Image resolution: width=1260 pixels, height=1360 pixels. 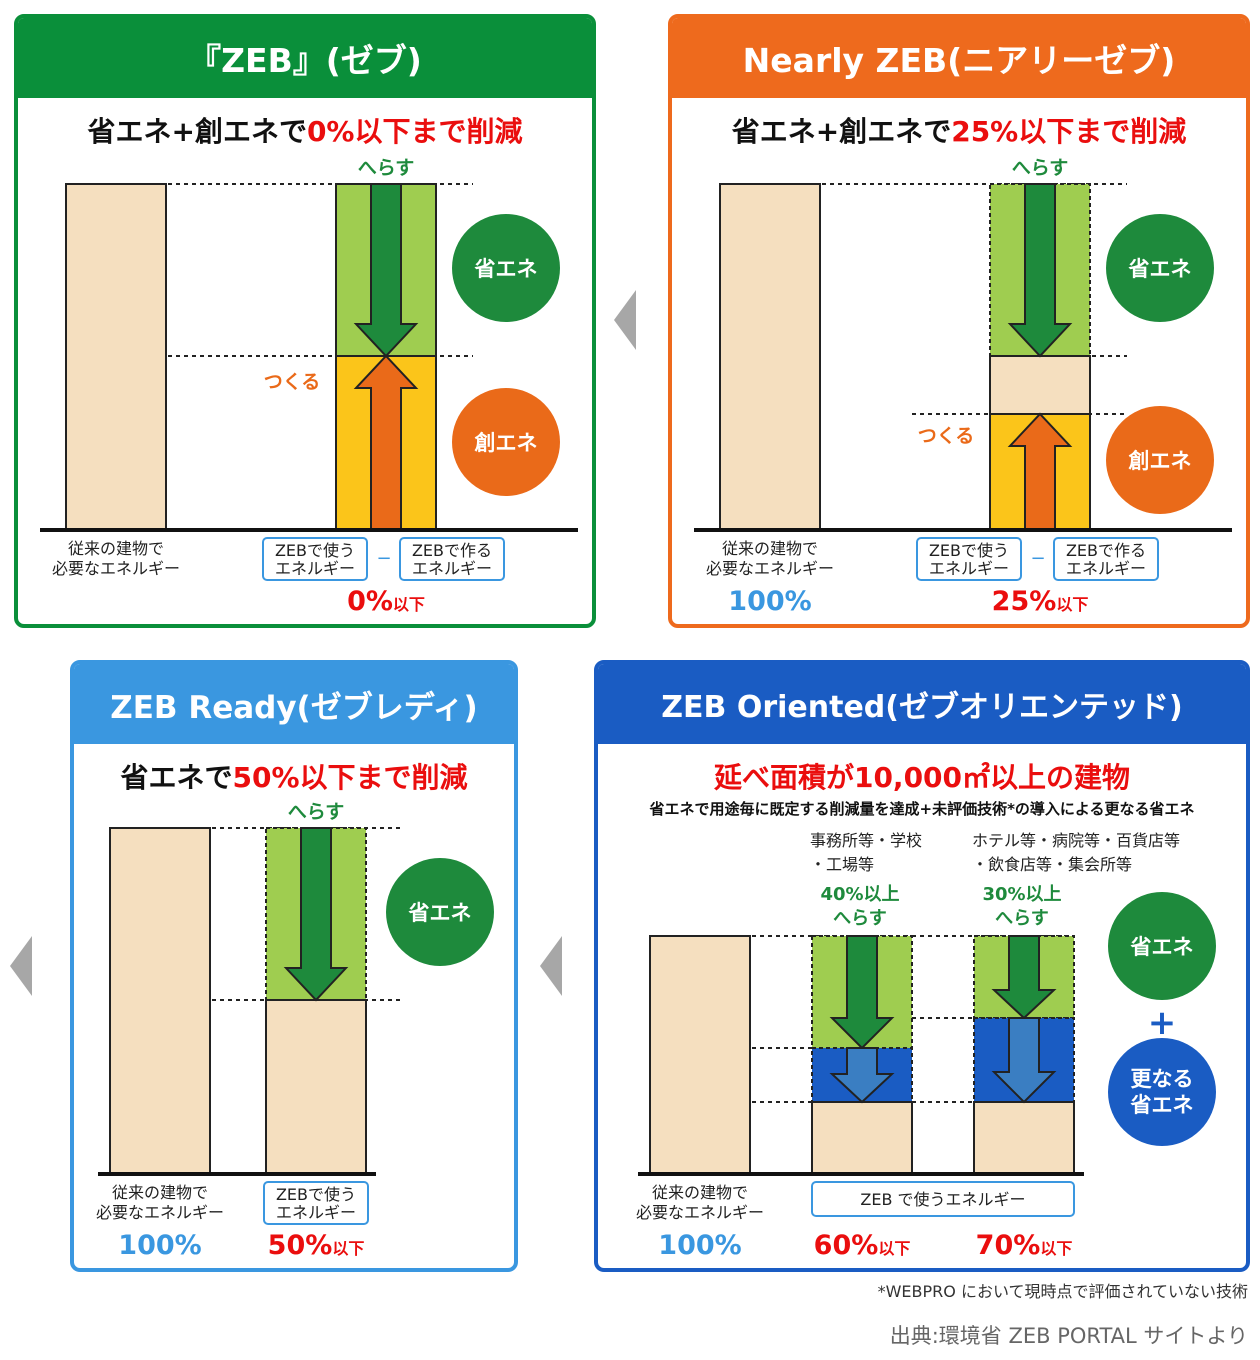 What do you see at coordinates (770, 568) in the screenshot?
I see `nearly-baseline-label-2: 必要なエネルギー` at bounding box center [770, 568].